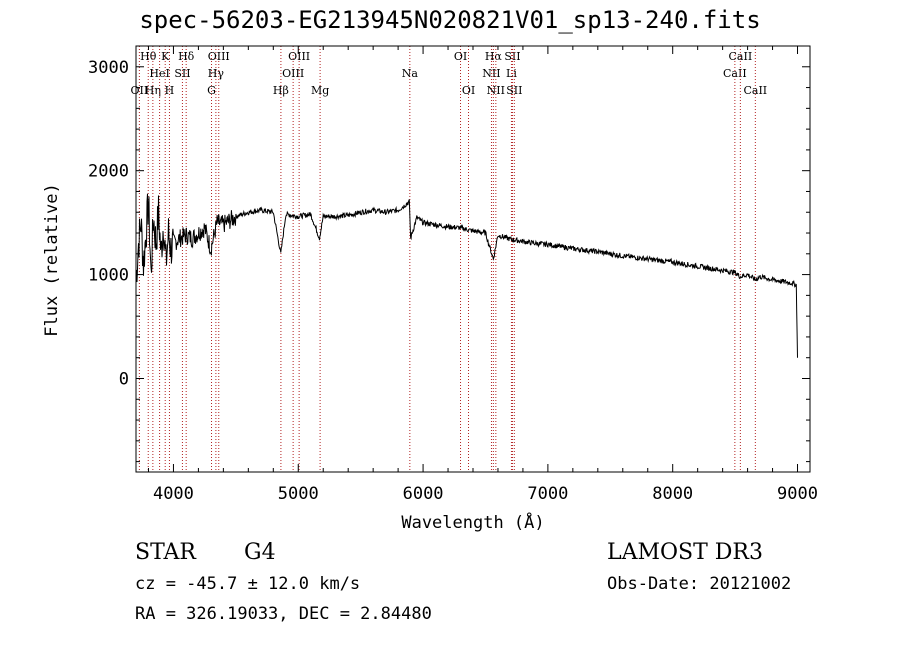 The height and width of the screenshot is (649, 900). I want to click on line-label-3: HeI, so click(159, 73).